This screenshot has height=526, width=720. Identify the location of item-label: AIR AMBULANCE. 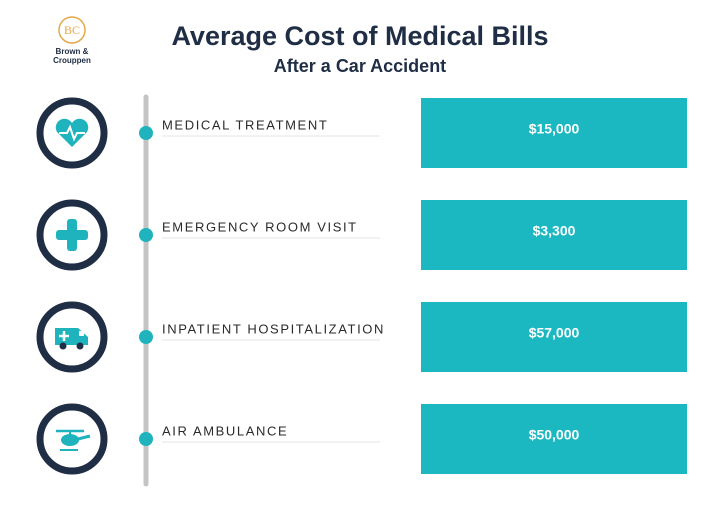
(225, 430).